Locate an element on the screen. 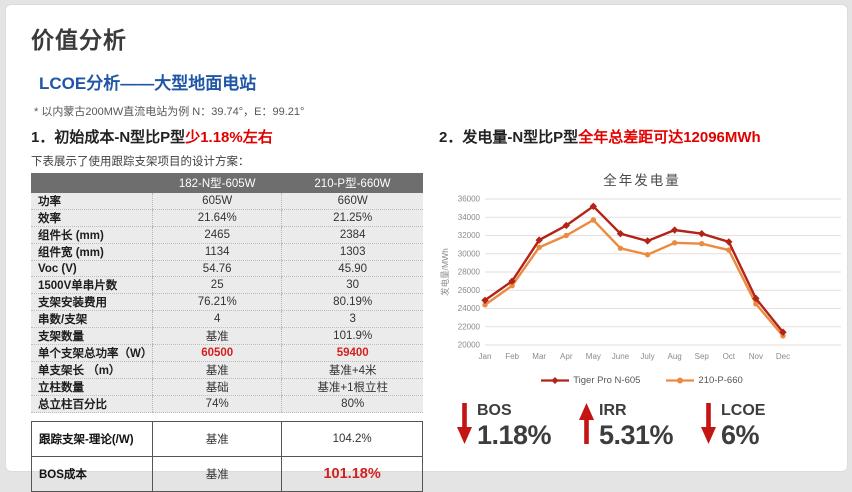 The height and width of the screenshot is (492, 852). summary-row-value: 101.18% is located at coordinates (352, 474).